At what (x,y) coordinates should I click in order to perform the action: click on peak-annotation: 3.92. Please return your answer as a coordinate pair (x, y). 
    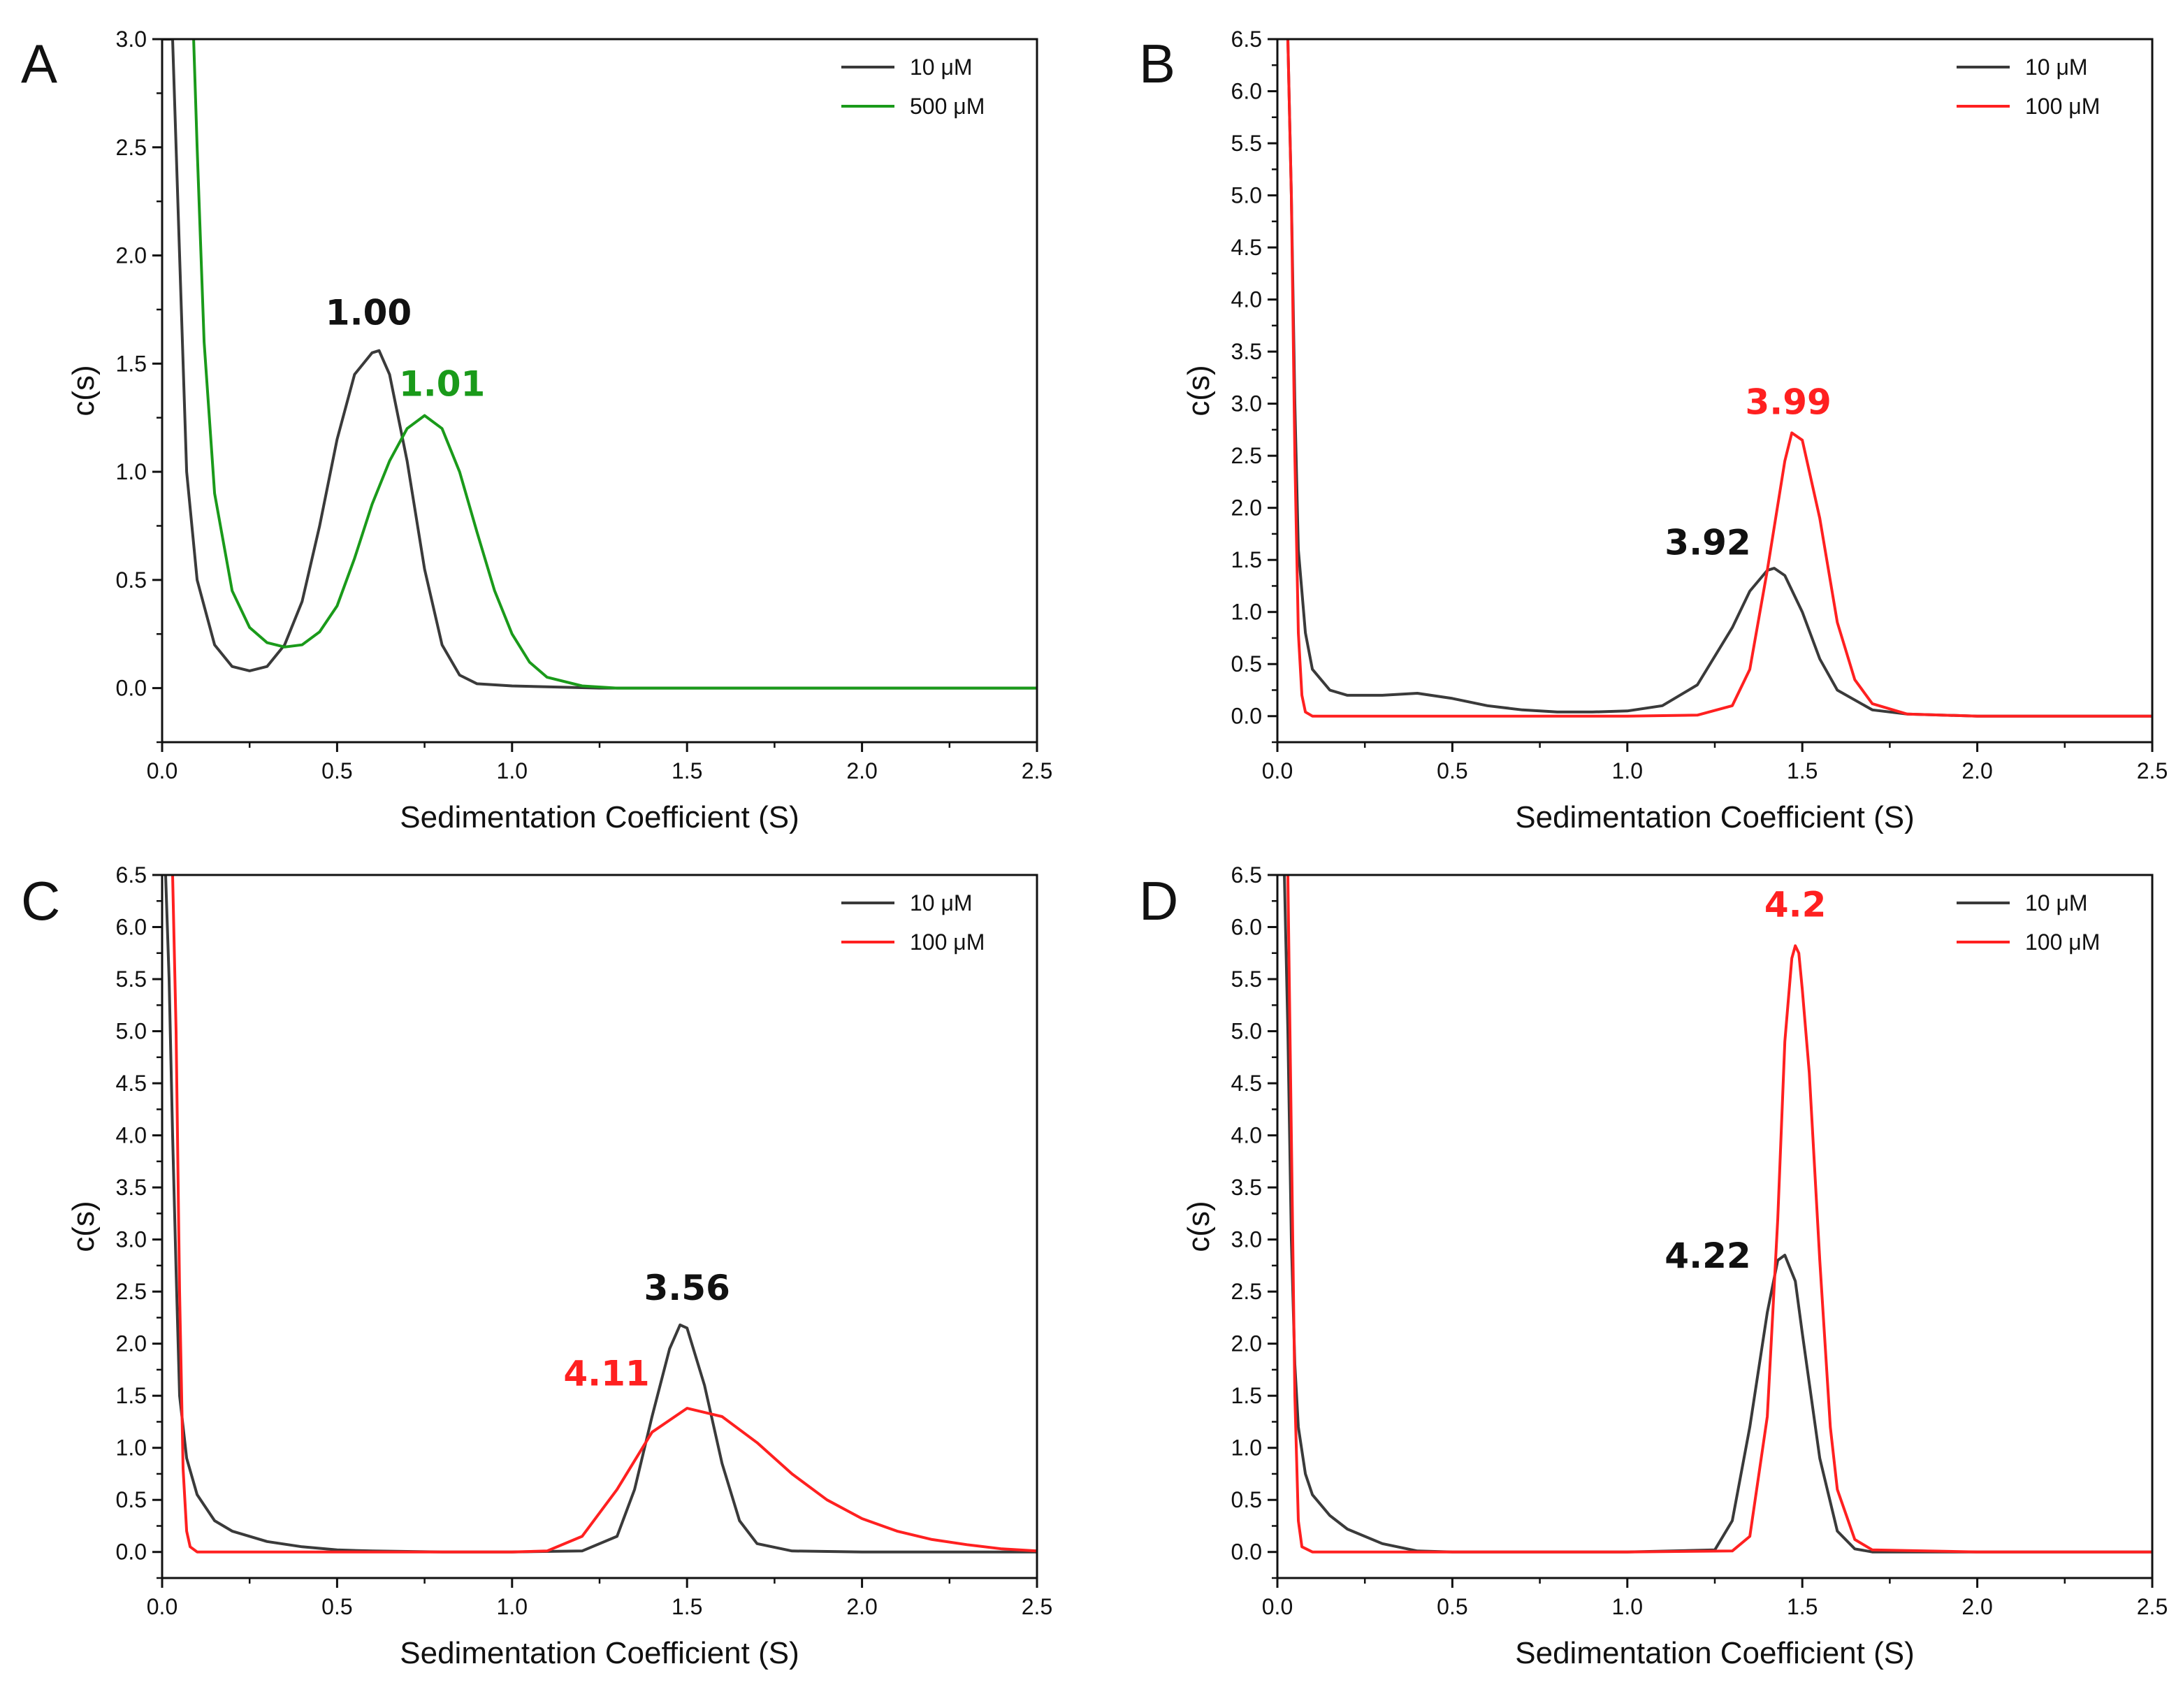
    Looking at the image, I should click on (1707, 543).